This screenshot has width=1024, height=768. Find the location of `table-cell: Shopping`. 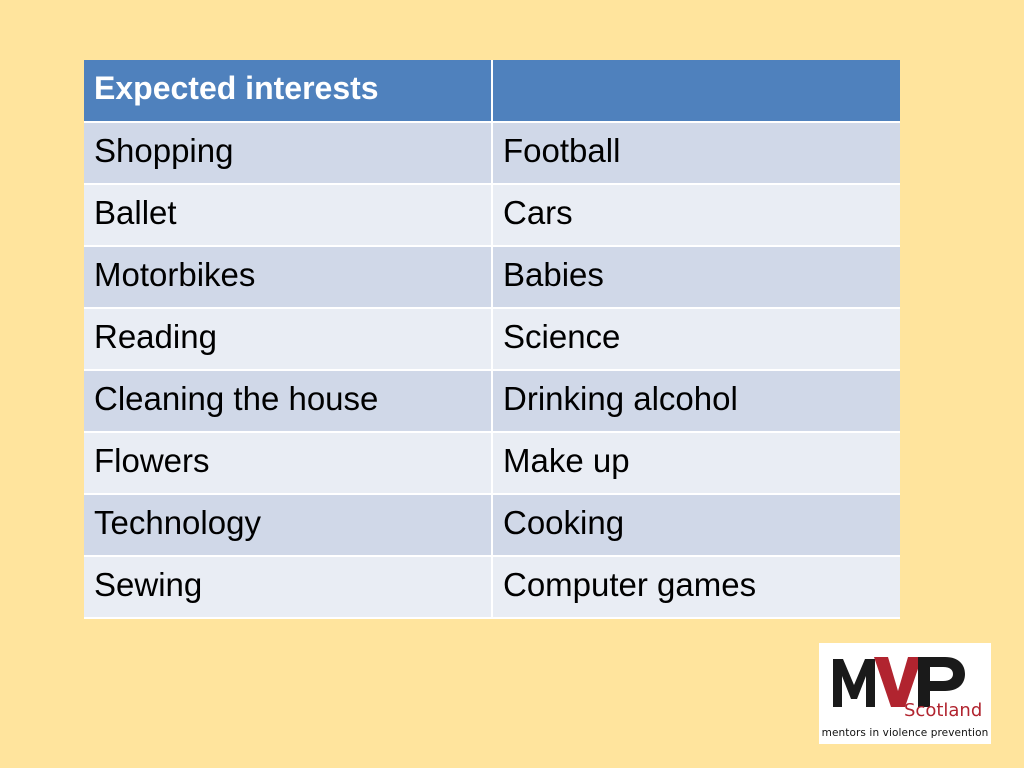

table-cell: Shopping is located at coordinates (288, 153).